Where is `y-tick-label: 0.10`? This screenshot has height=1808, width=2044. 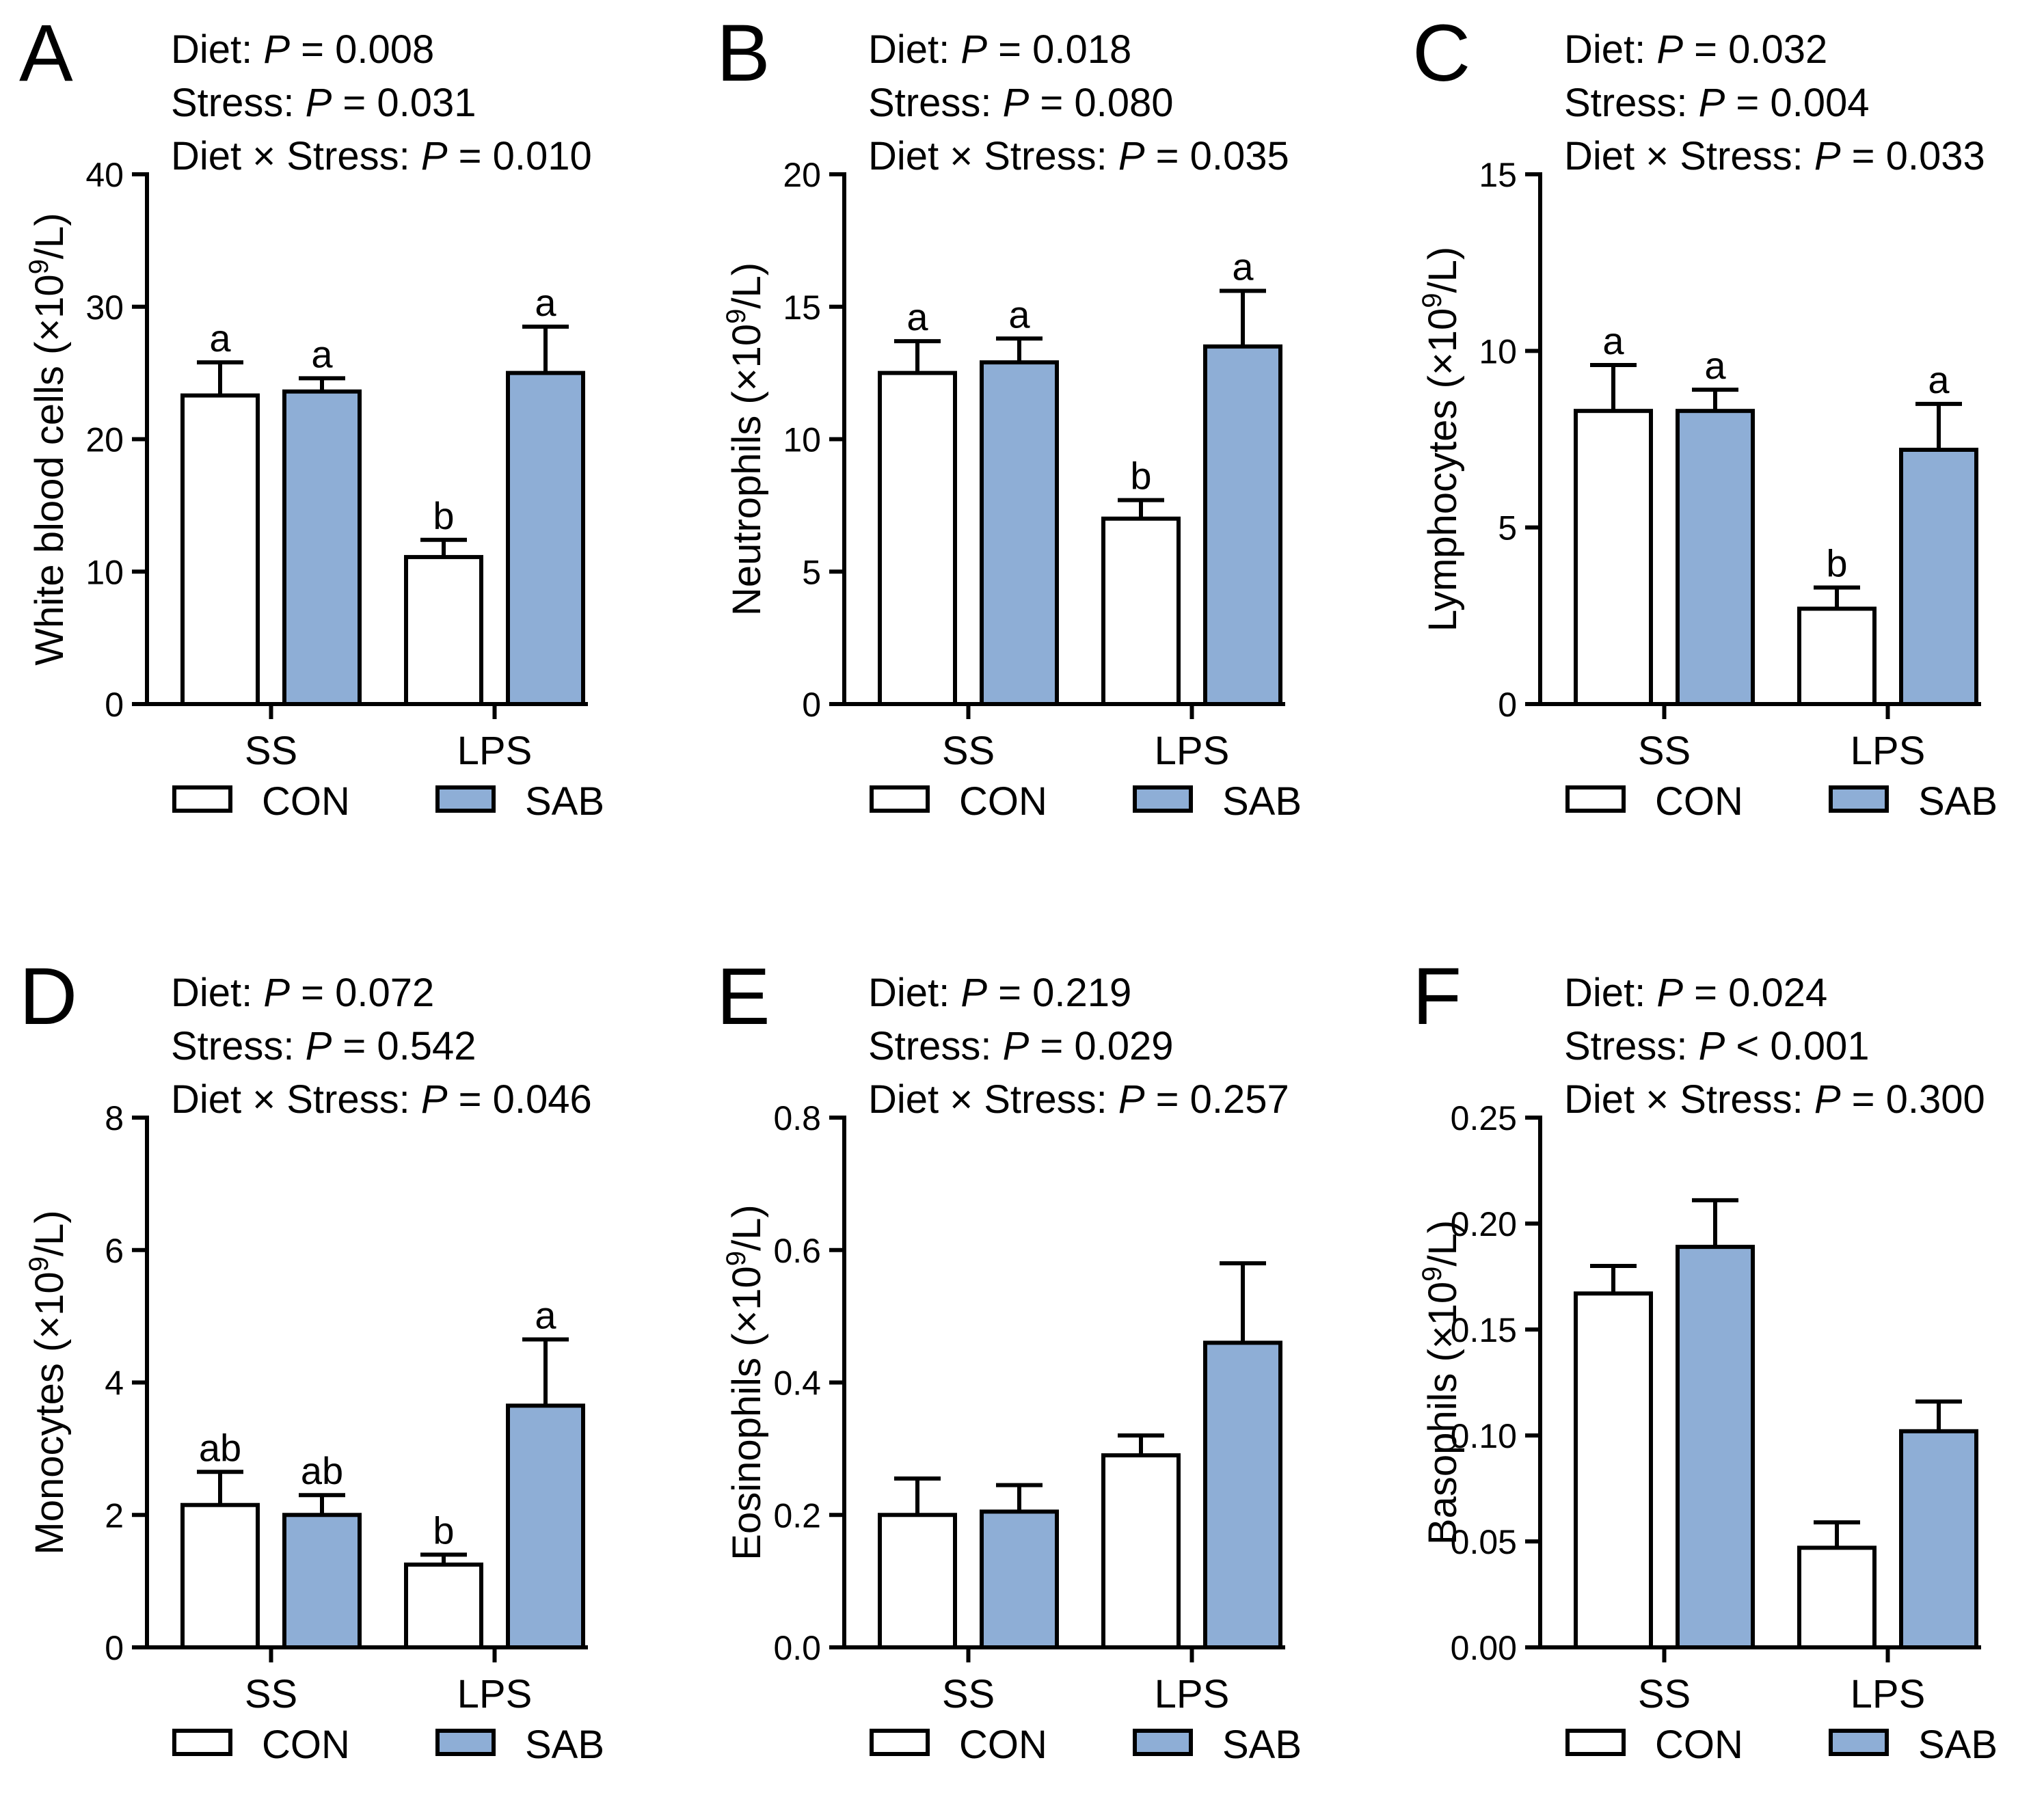
y-tick-label: 0.10 is located at coordinates (1484, 1436).